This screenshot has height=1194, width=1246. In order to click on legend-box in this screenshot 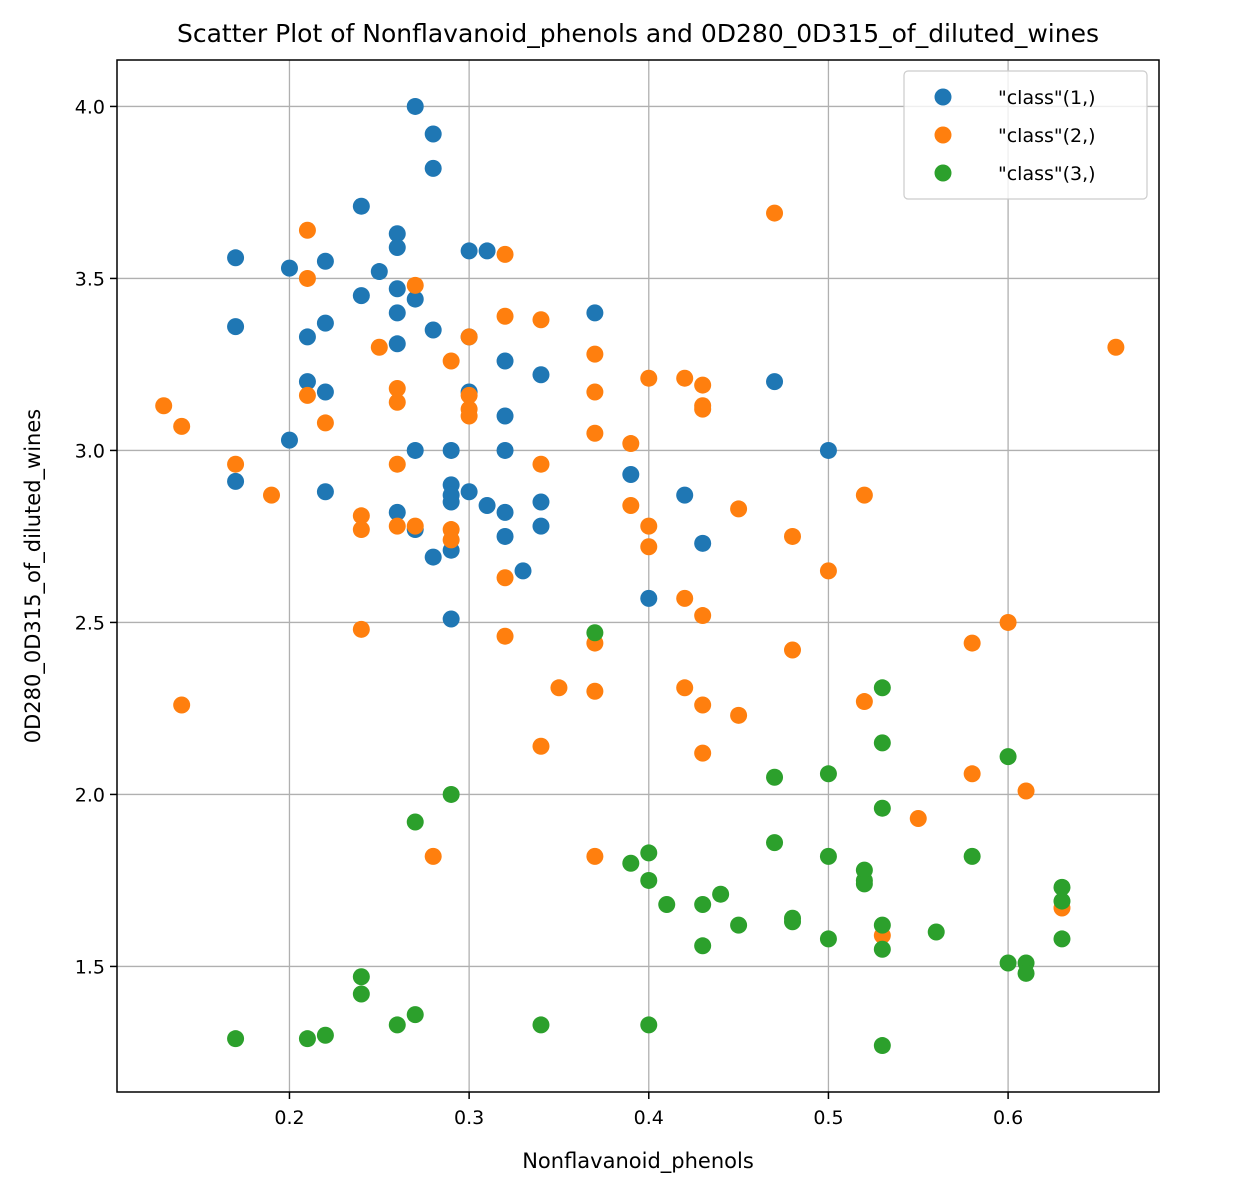, I will do `click(1025, 135)`.